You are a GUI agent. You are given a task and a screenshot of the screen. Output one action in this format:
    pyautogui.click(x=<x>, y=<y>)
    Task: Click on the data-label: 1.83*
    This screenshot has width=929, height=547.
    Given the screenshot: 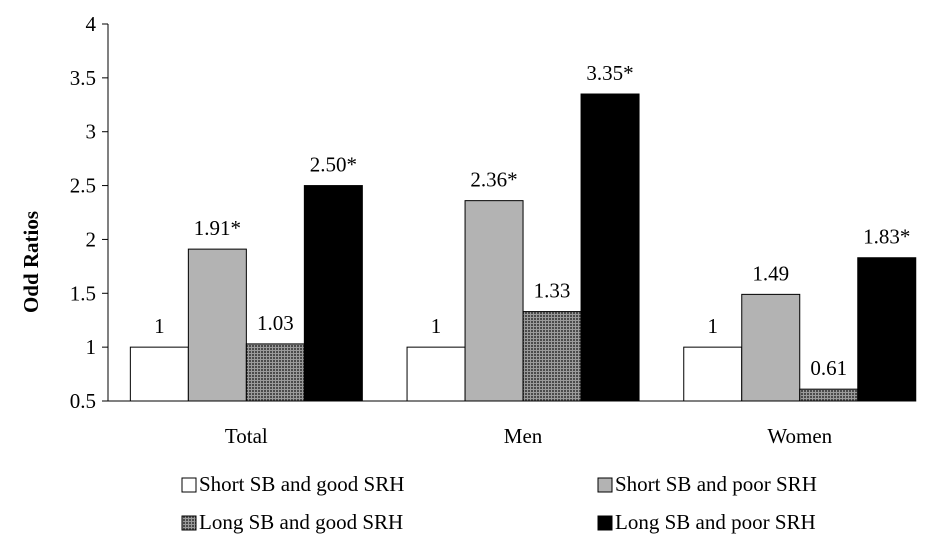 What is the action you would take?
    pyautogui.click(x=886, y=237)
    